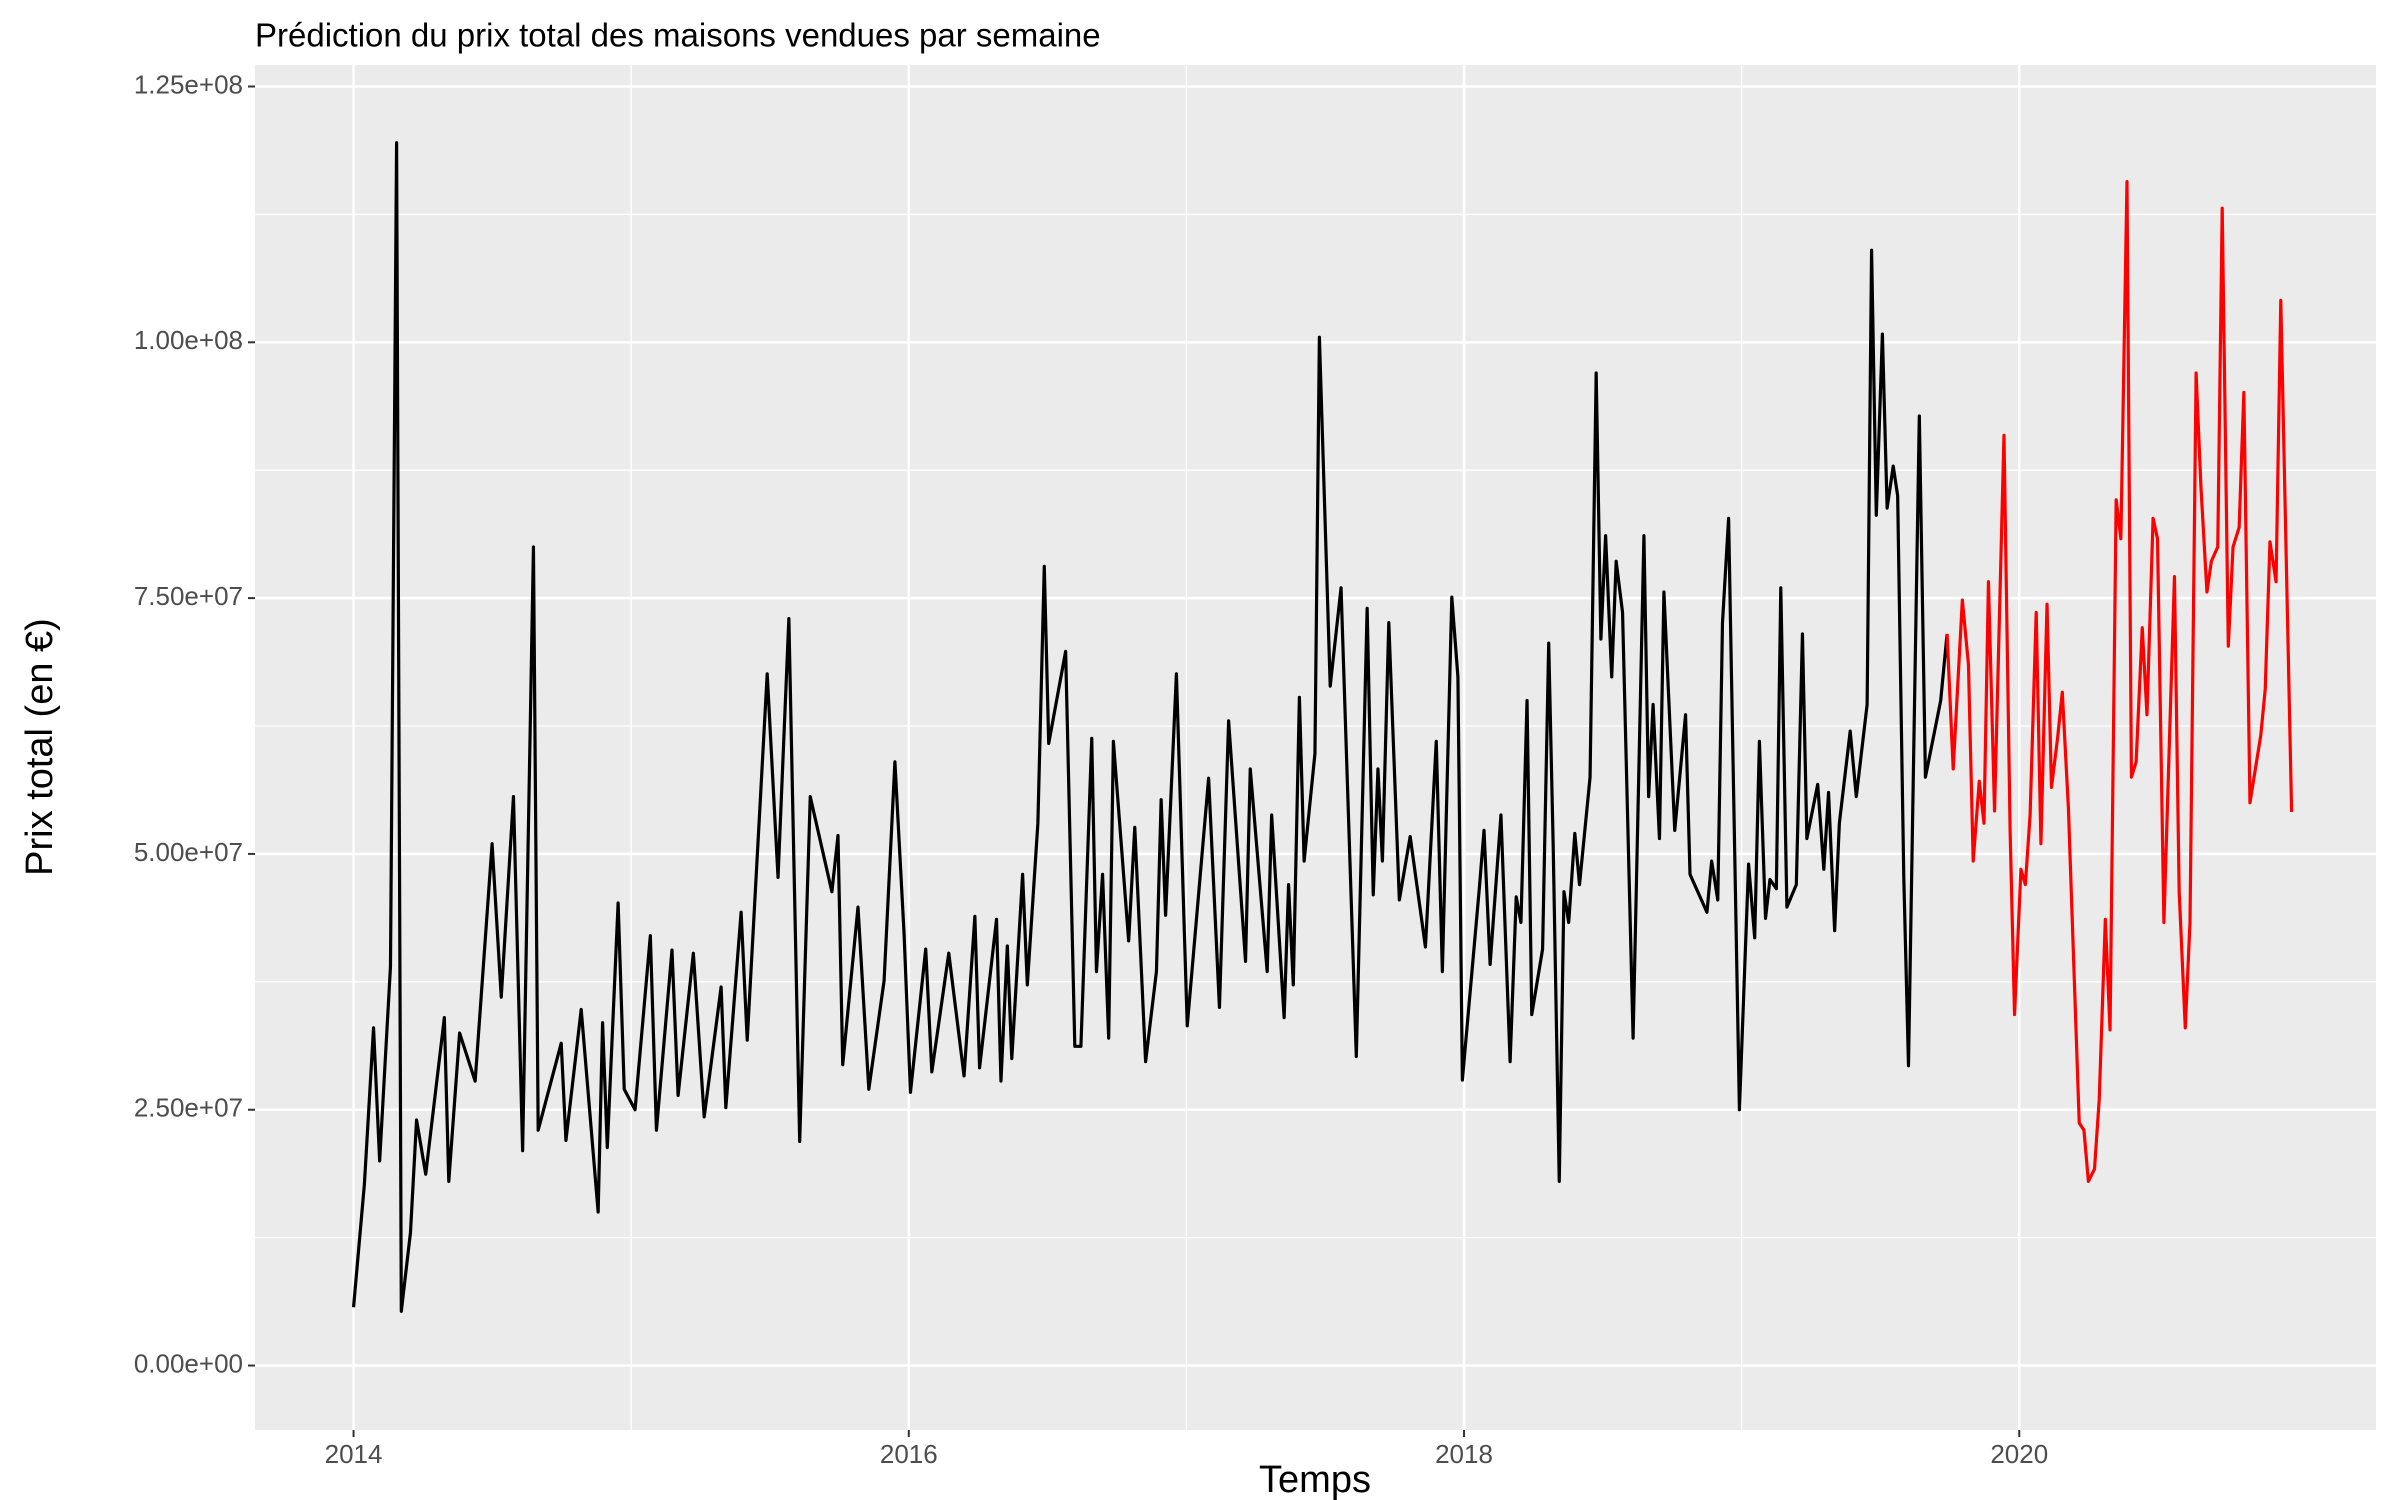 This screenshot has height=1500, width=2400. I want to click on y-tick-label: 0.00e+00, so click(188, 1363).